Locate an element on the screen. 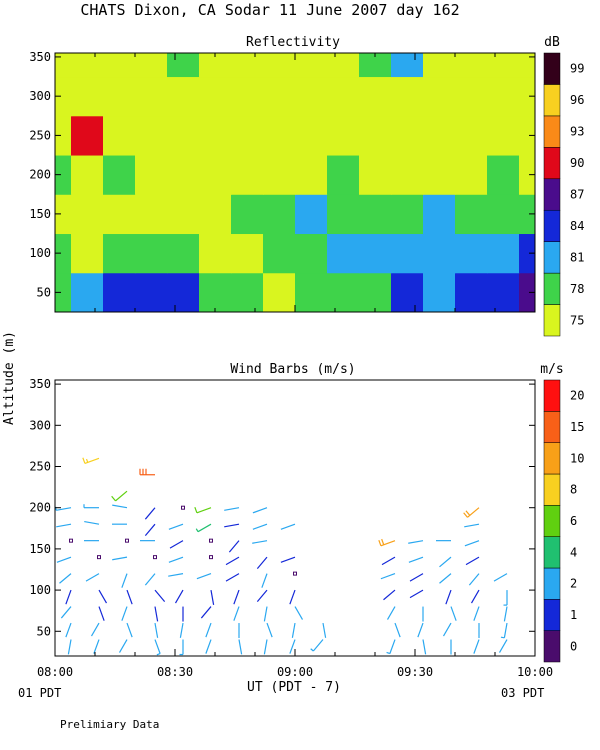  wind-colorbar-label: 2 is located at coordinates (573, 584).